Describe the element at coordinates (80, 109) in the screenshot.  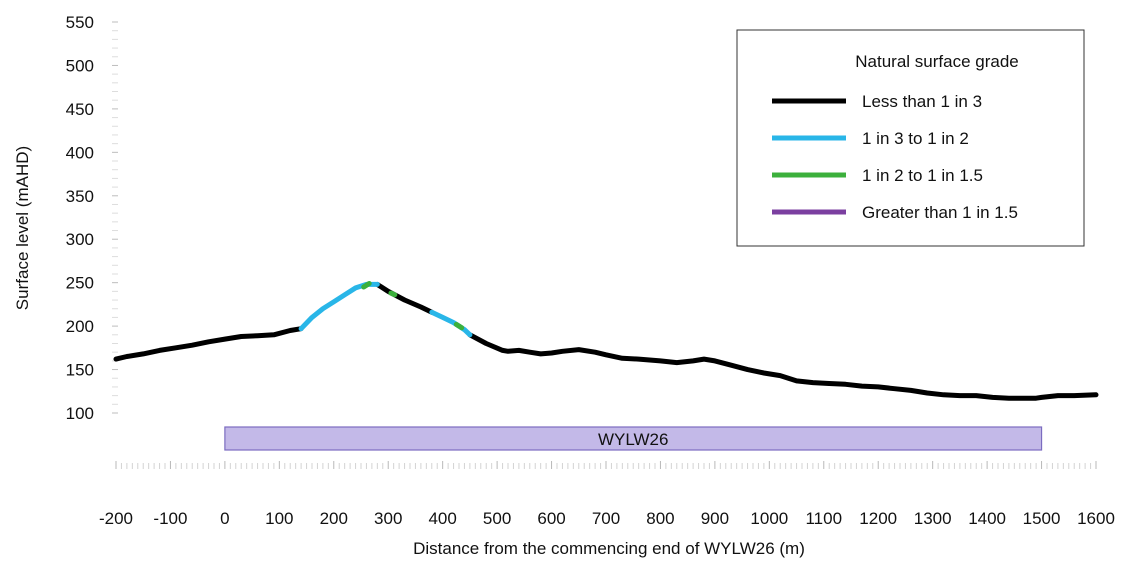
I see `y-tick-label: 450` at that location.